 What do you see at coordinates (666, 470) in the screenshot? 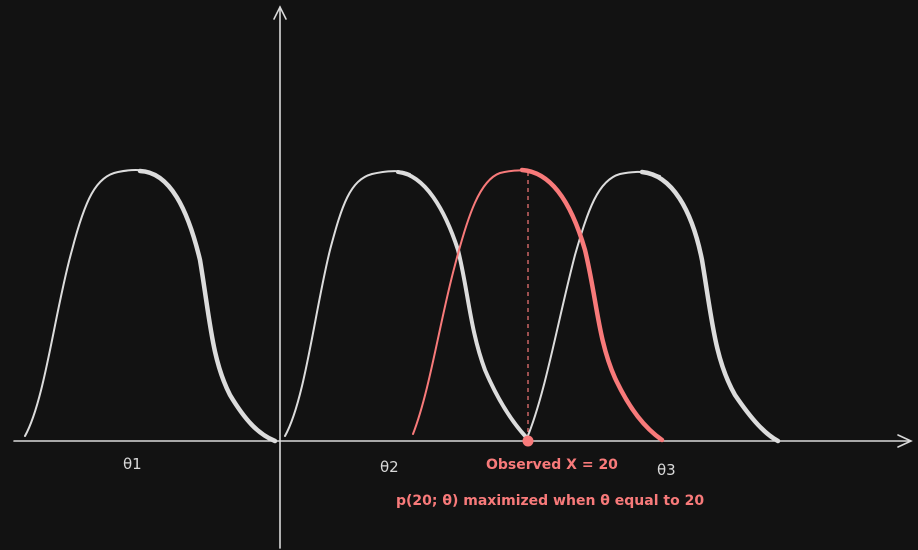
I see `theta3-label: θ3` at bounding box center [666, 470].